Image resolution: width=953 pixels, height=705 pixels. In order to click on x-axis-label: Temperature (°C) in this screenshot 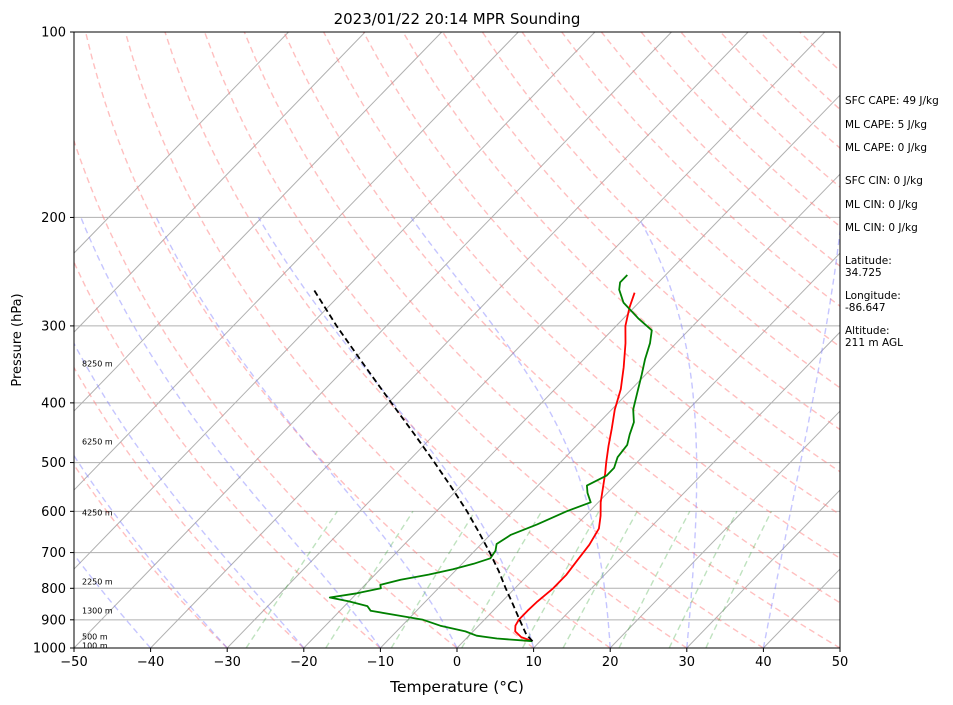, I will do `click(456, 687)`.